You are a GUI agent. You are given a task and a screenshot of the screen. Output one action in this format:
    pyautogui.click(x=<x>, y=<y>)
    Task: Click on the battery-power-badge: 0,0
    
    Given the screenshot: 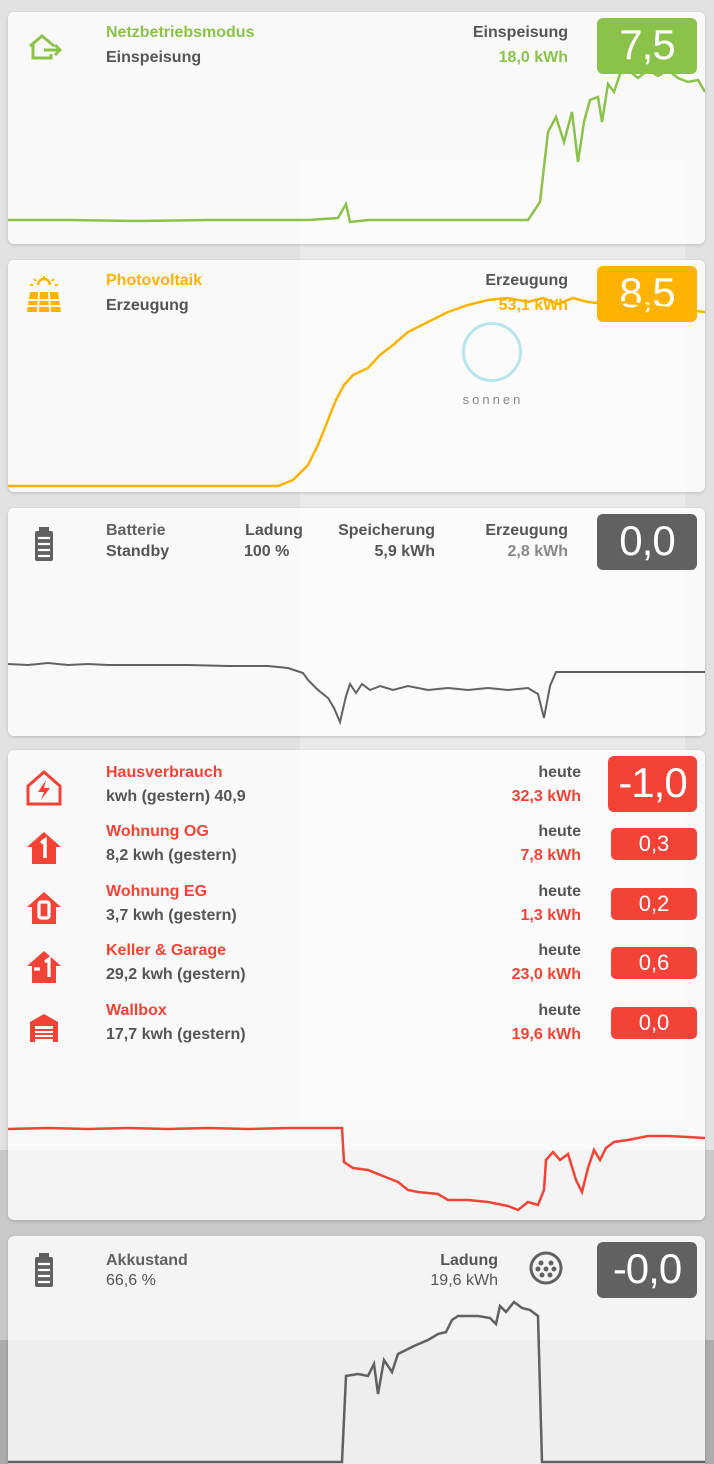 What is the action you would take?
    pyautogui.click(x=647, y=542)
    